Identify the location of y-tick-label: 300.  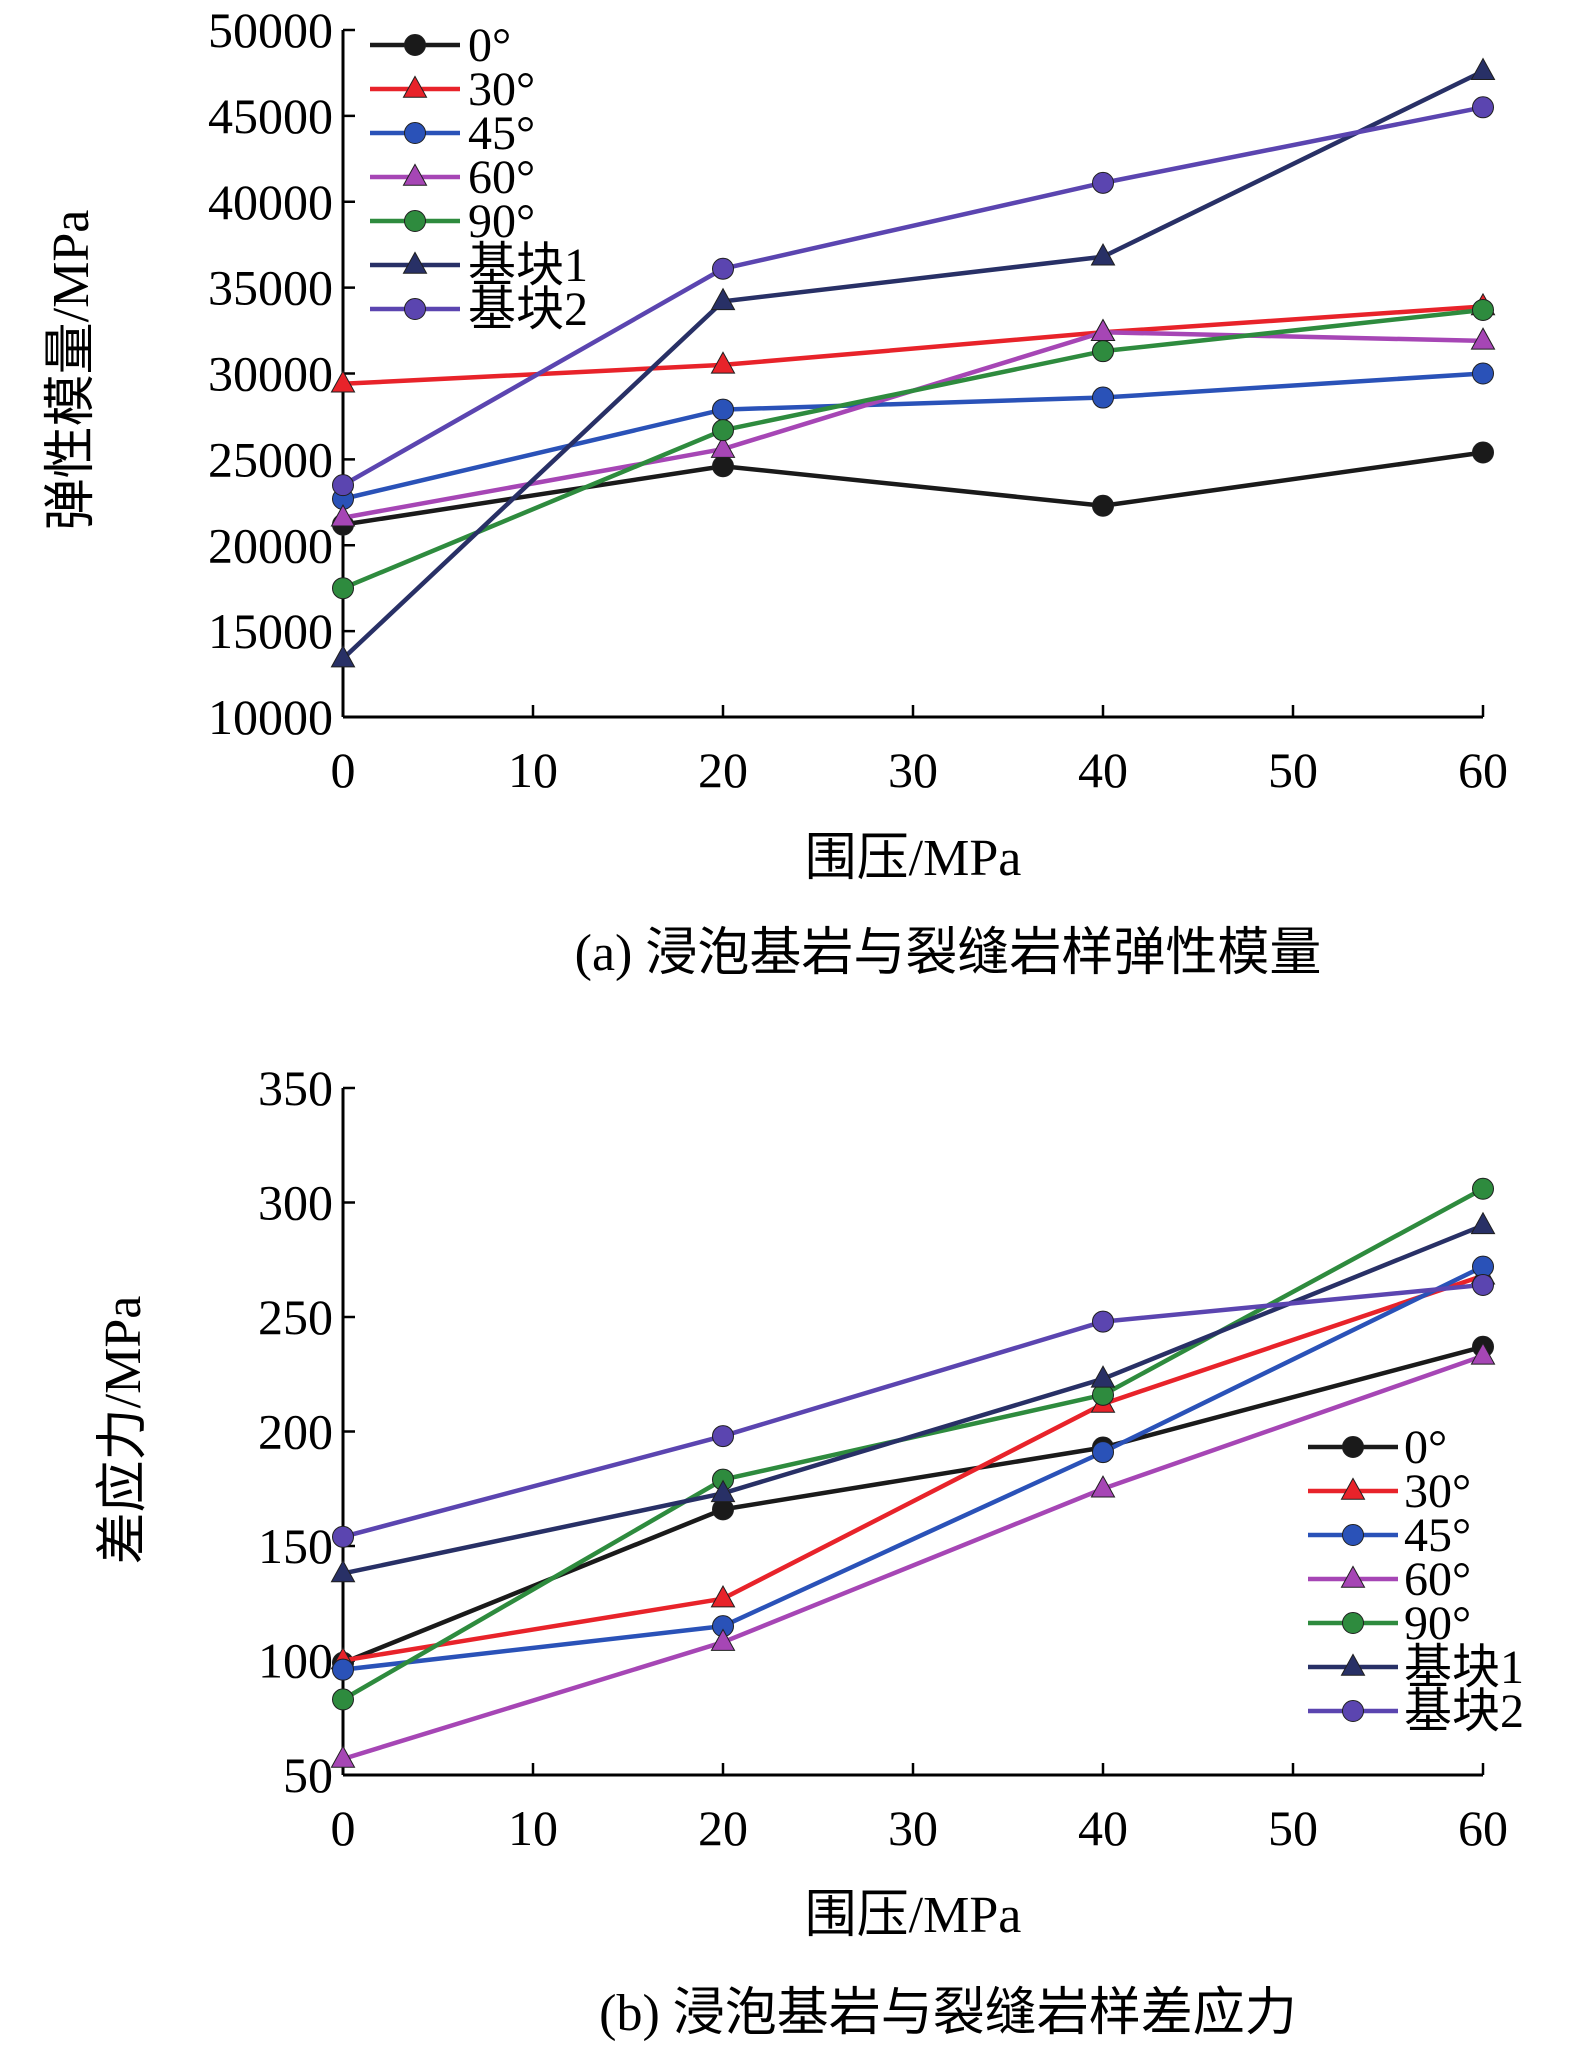
(295, 1203).